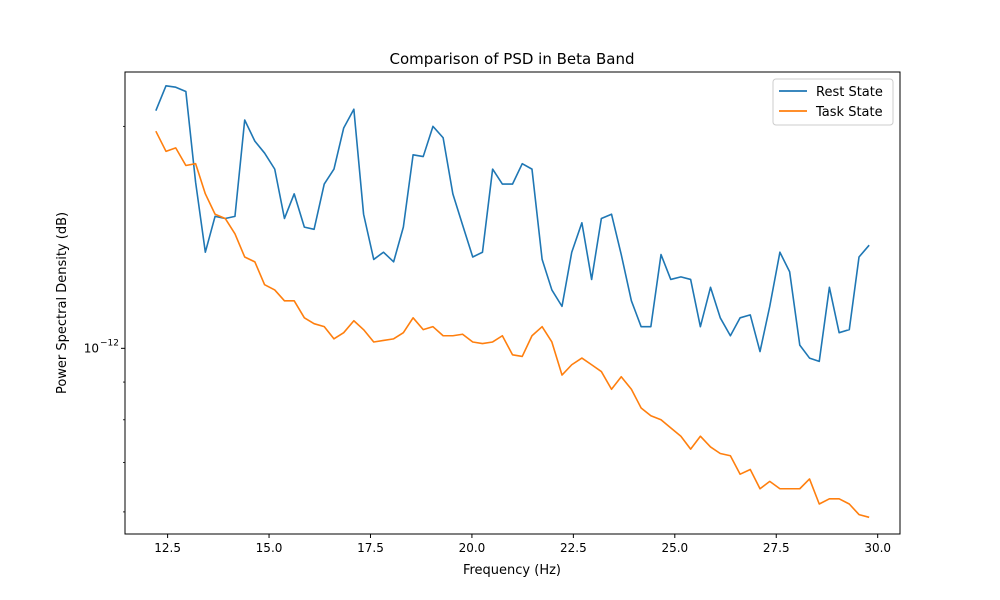  What do you see at coordinates (511, 59) in the screenshot?
I see `chart-title: Comparison of PSD in Beta Band` at bounding box center [511, 59].